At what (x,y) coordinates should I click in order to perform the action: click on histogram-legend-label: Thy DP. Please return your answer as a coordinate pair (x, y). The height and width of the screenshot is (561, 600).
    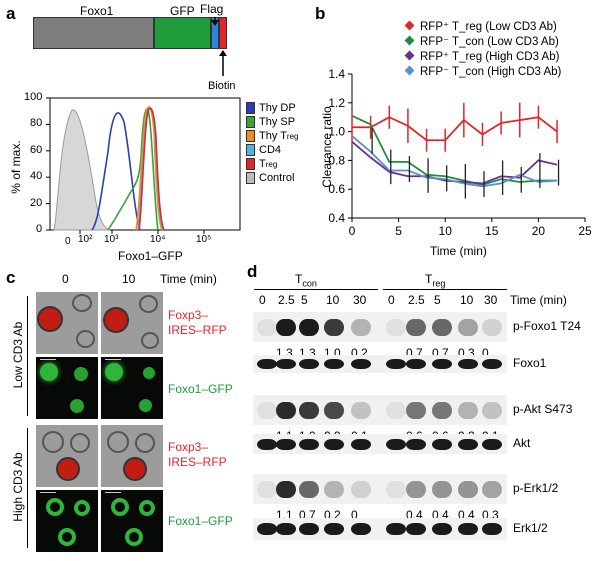
    Looking at the image, I should click on (277, 108).